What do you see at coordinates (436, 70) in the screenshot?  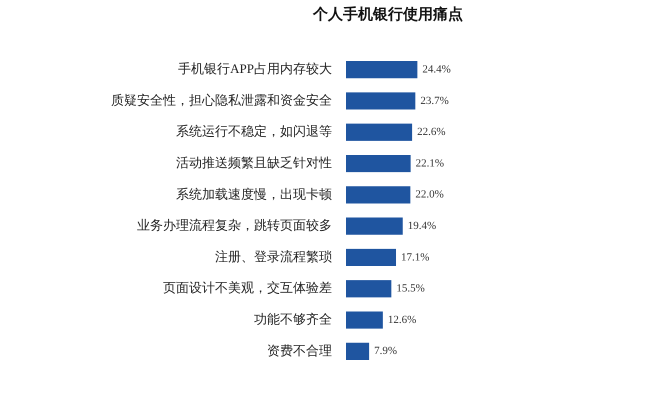 I see `data-label: 24.4%` at bounding box center [436, 70].